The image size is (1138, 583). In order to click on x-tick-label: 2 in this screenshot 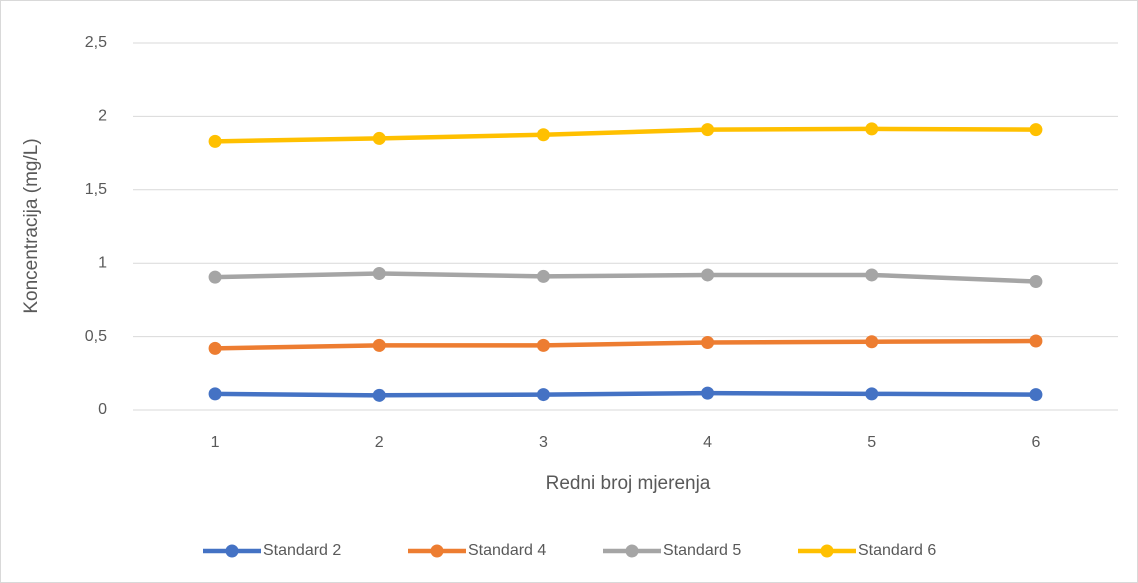, I will do `click(379, 442)`.